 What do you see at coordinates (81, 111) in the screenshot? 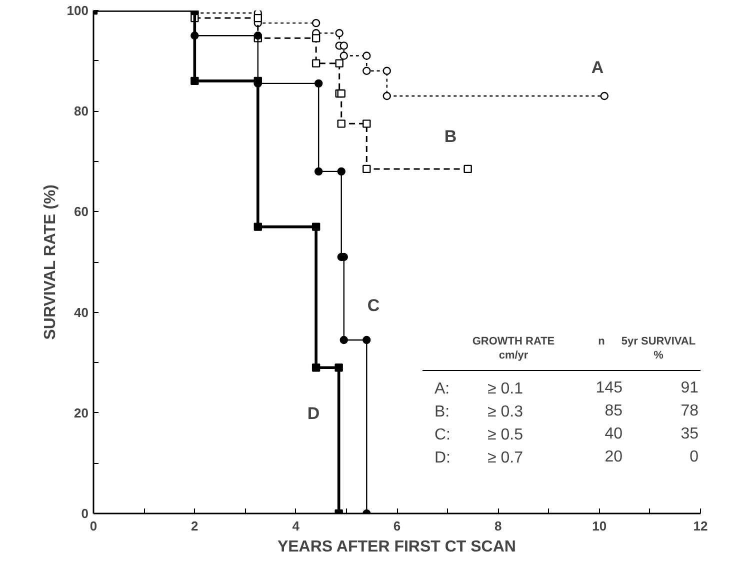
I see `y-tick-label: 80` at bounding box center [81, 111].